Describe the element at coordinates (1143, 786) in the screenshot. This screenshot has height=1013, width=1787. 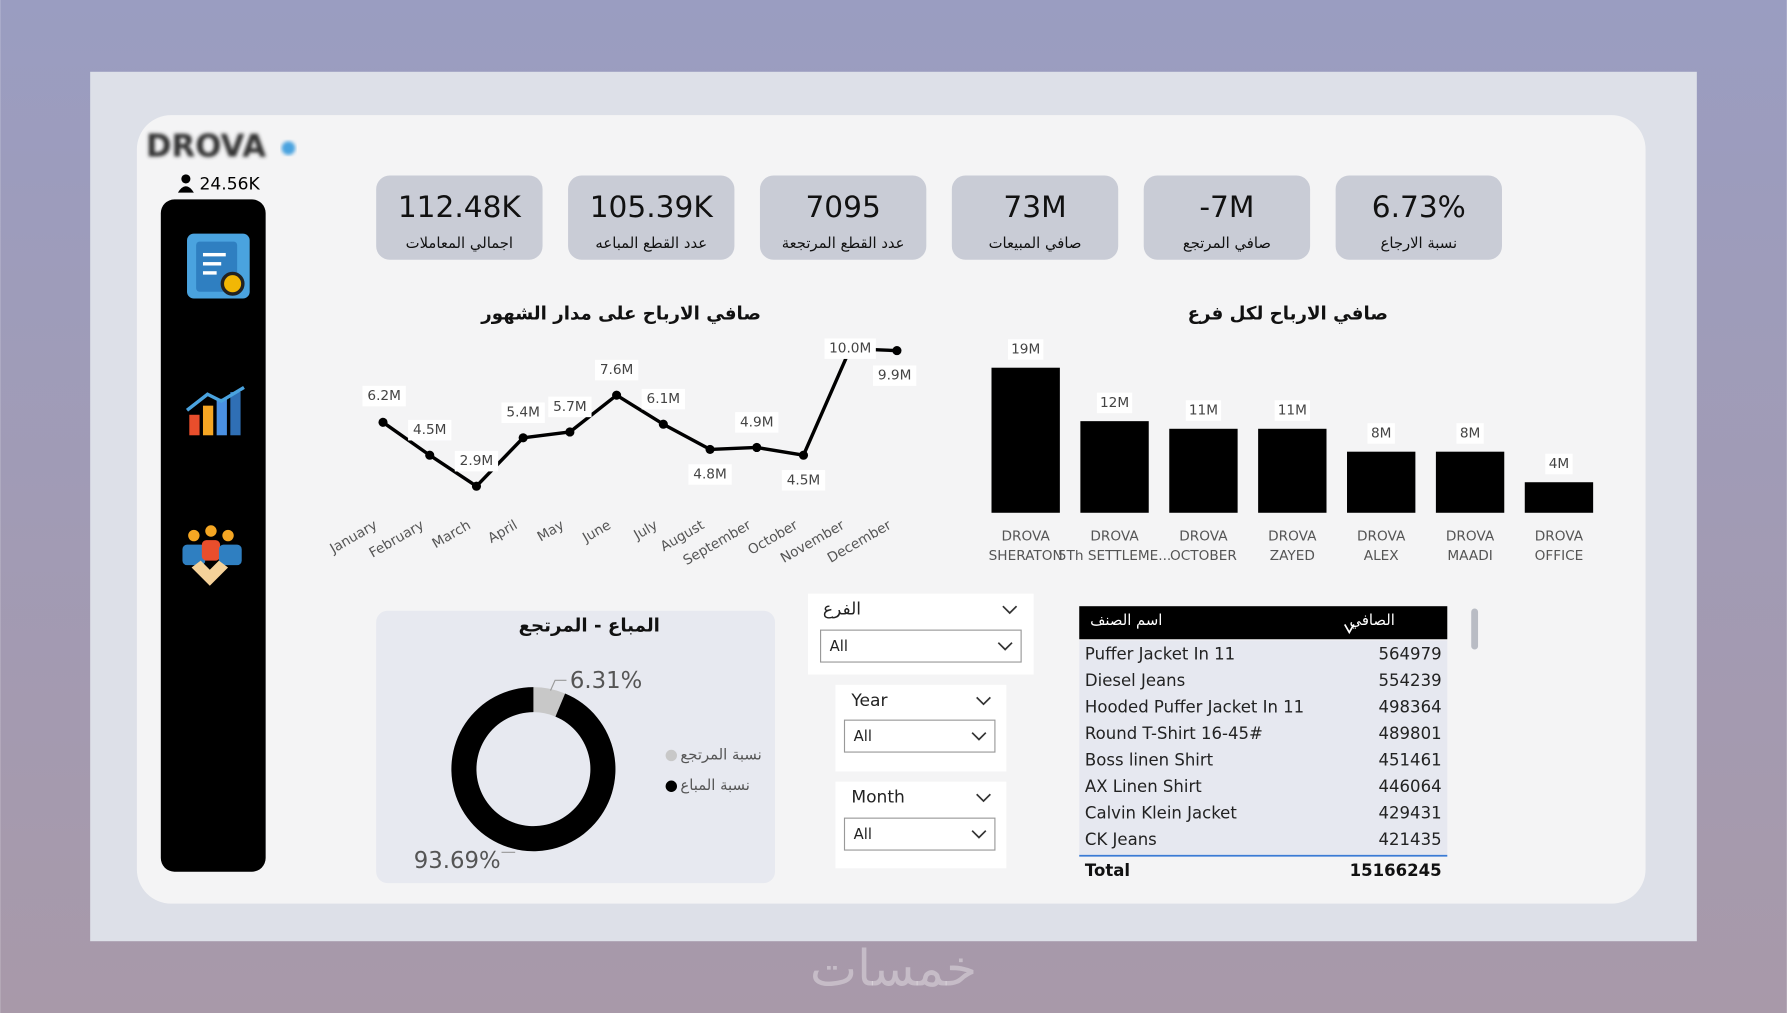
I see `table-cell: AX Linen Shirt` at that location.